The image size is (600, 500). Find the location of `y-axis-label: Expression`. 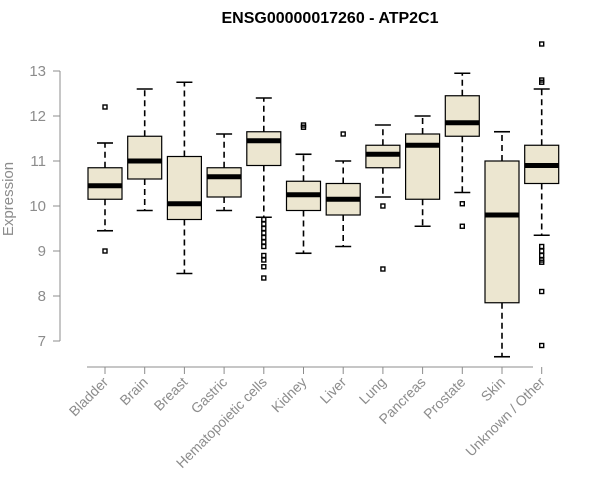

y-axis-label: Expression is located at coordinates (8, 199).